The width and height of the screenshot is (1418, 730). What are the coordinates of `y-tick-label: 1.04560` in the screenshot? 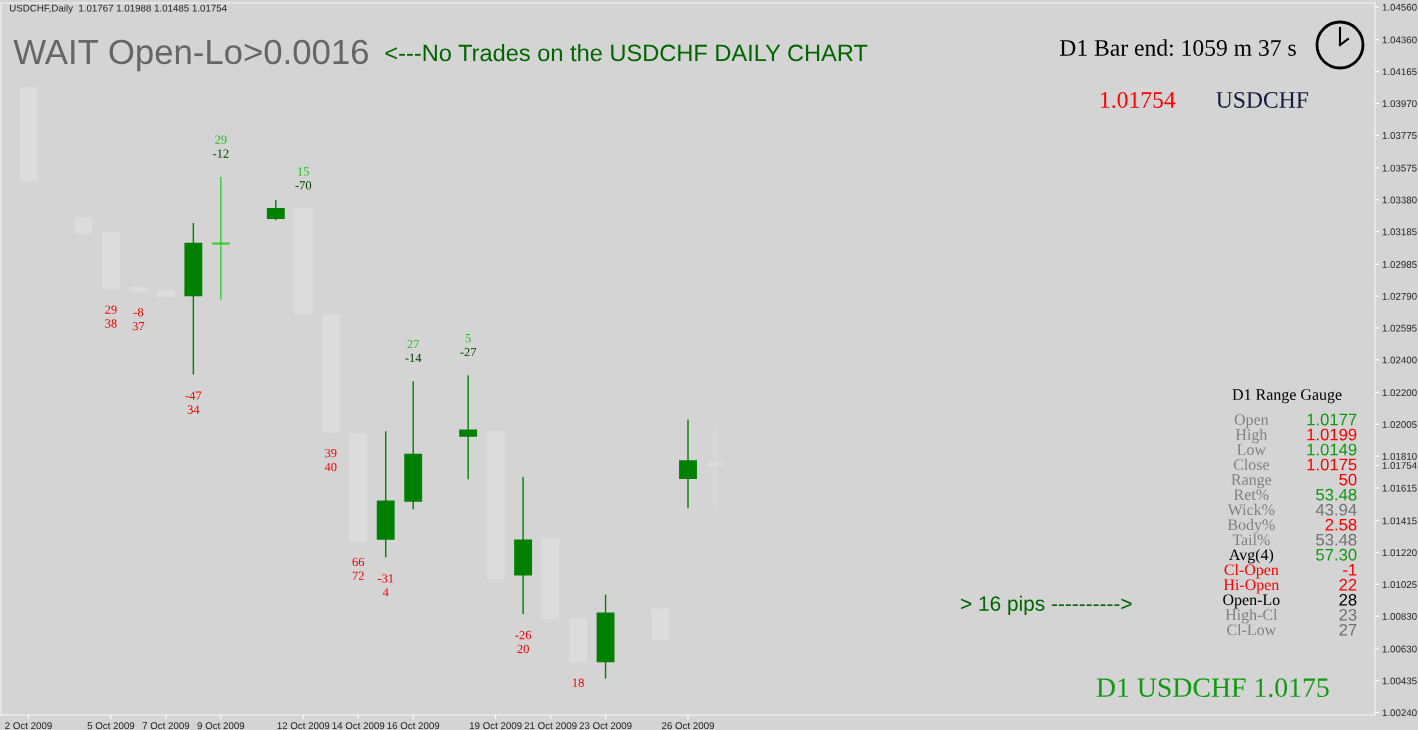 It's located at (1399, 7).